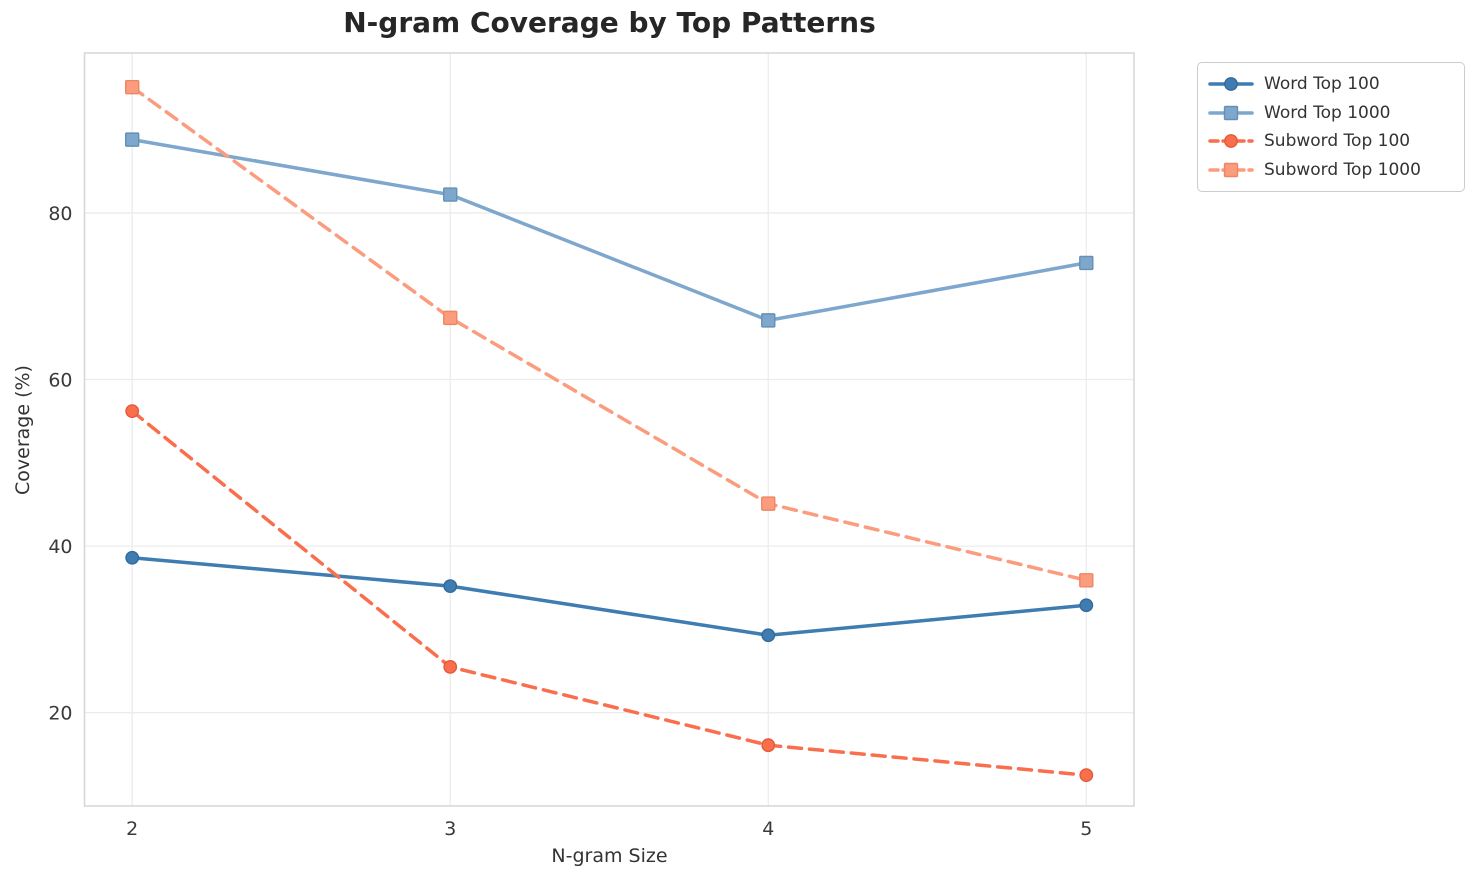  I want to click on marker-word-top-100-x3, so click(450, 586).